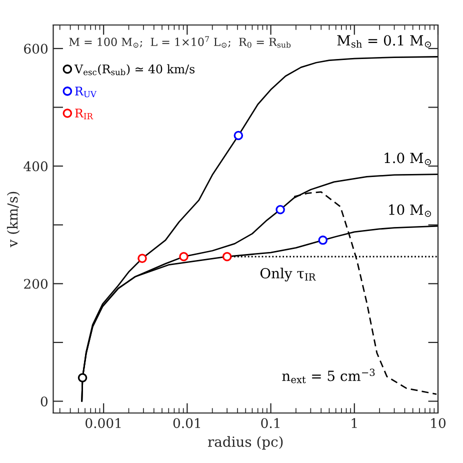 Image resolution: width=463 pixels, height=463 pixels. I want to click on series-label: n$_{ext}$ = 5 cm$^{−3}$, so click(328, 376).